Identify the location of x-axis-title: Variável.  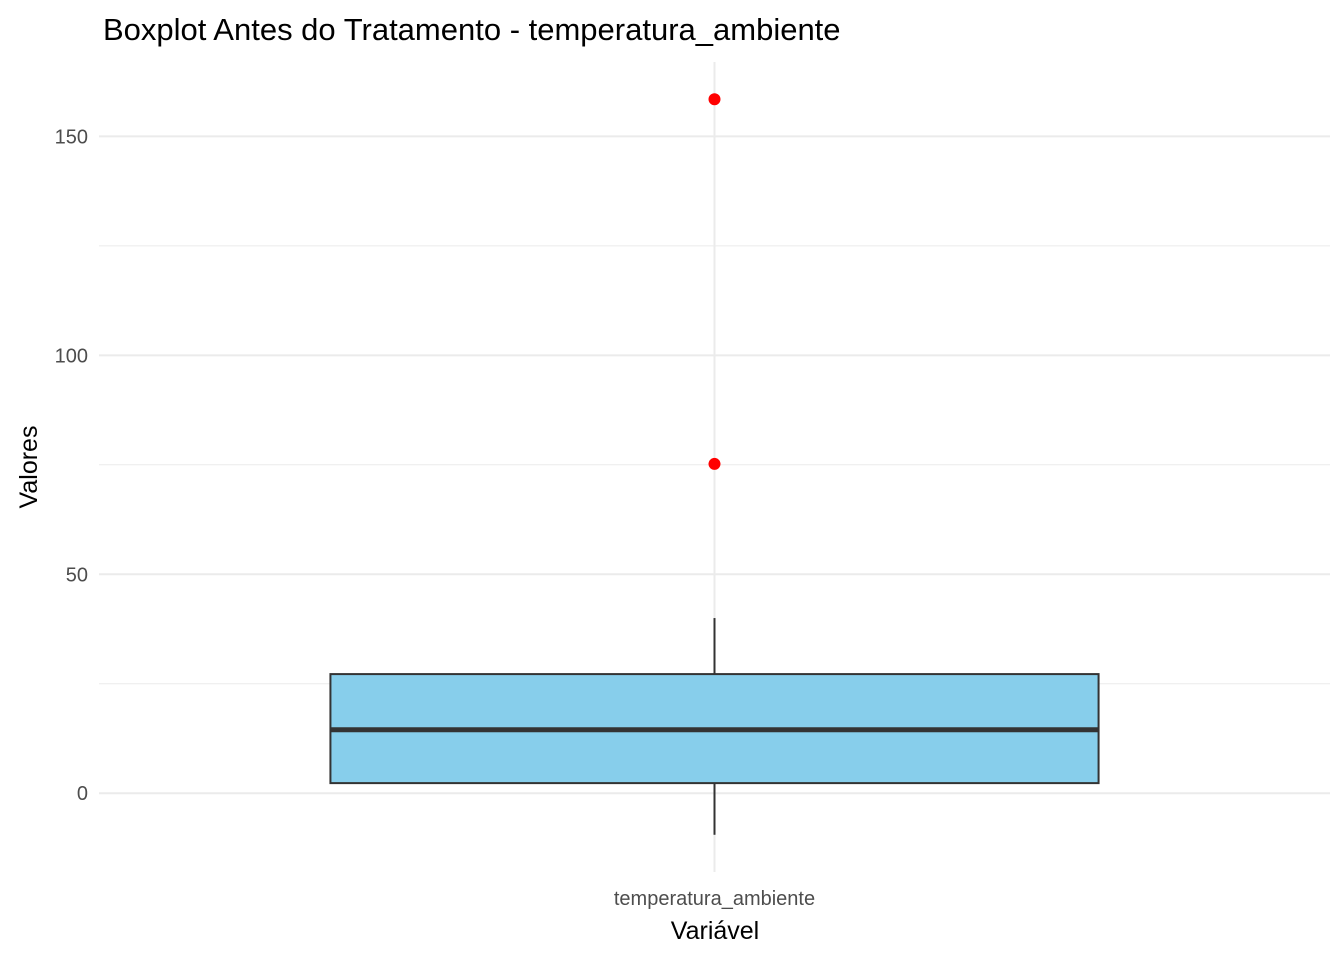
(715, 931).